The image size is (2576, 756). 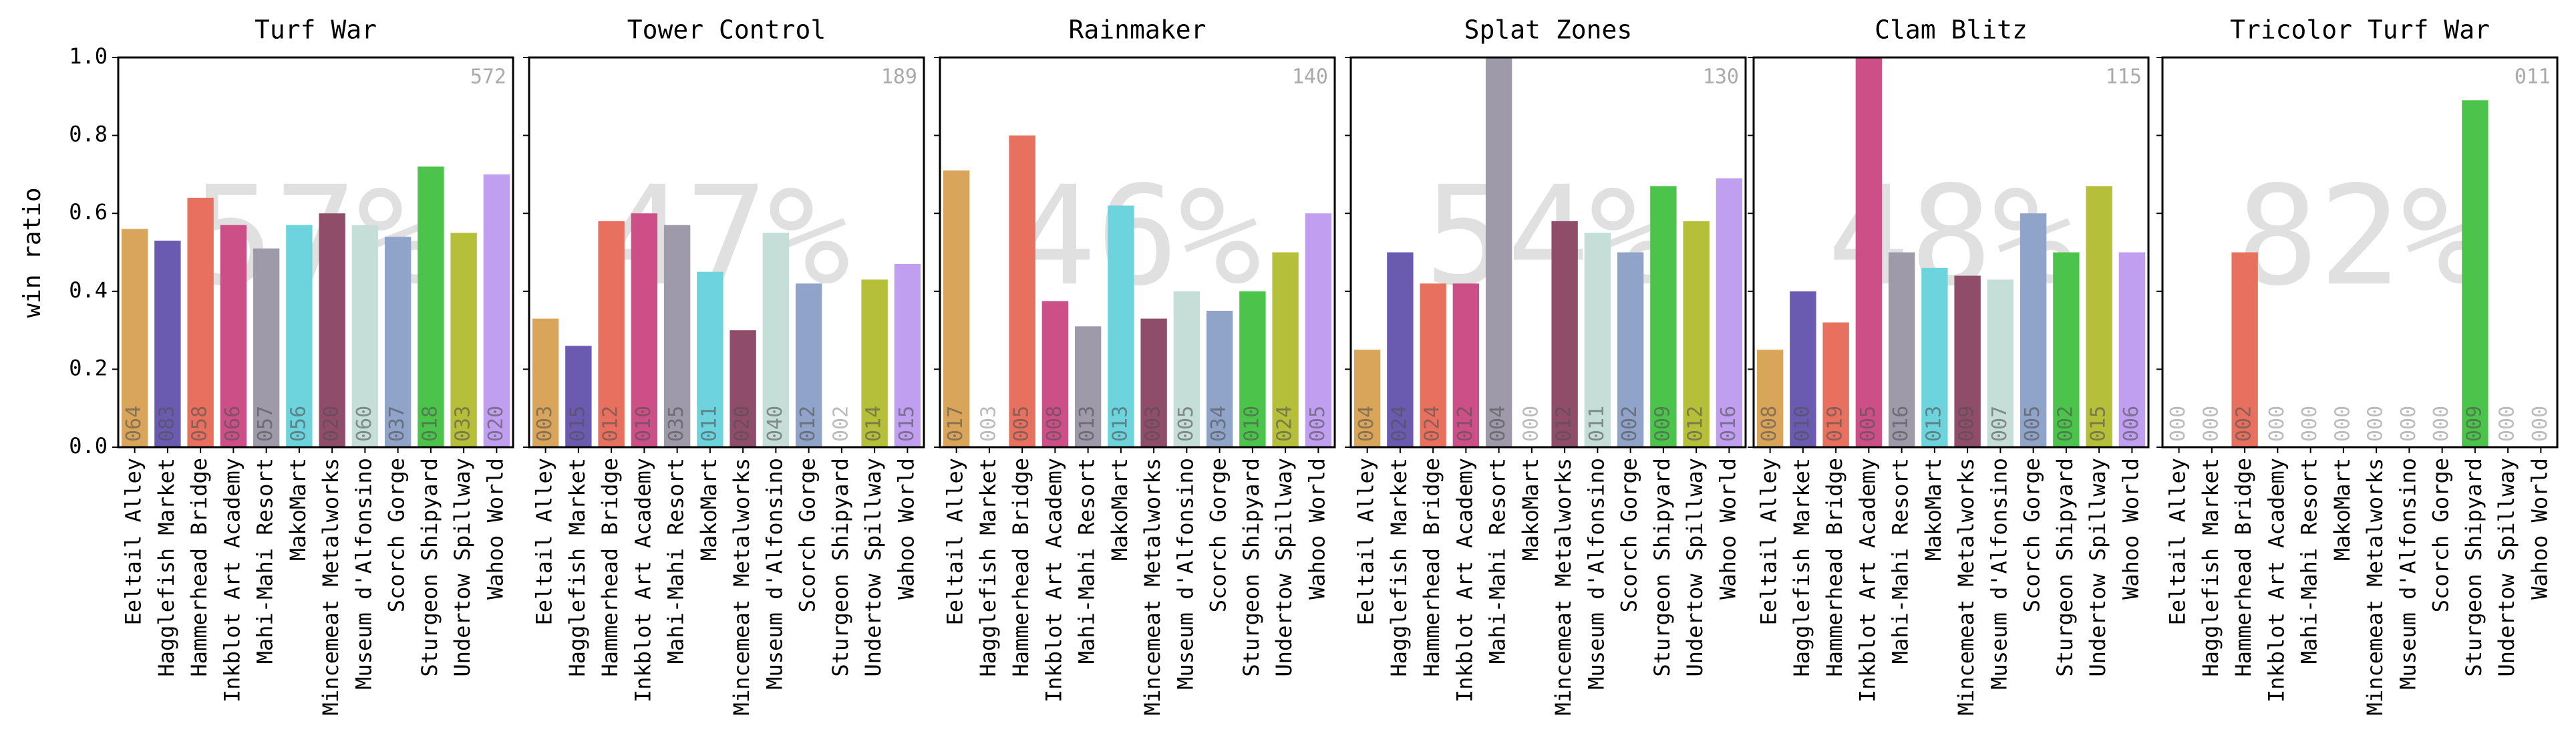 I want to click on count-label: 064, so click(x=134, y=424).